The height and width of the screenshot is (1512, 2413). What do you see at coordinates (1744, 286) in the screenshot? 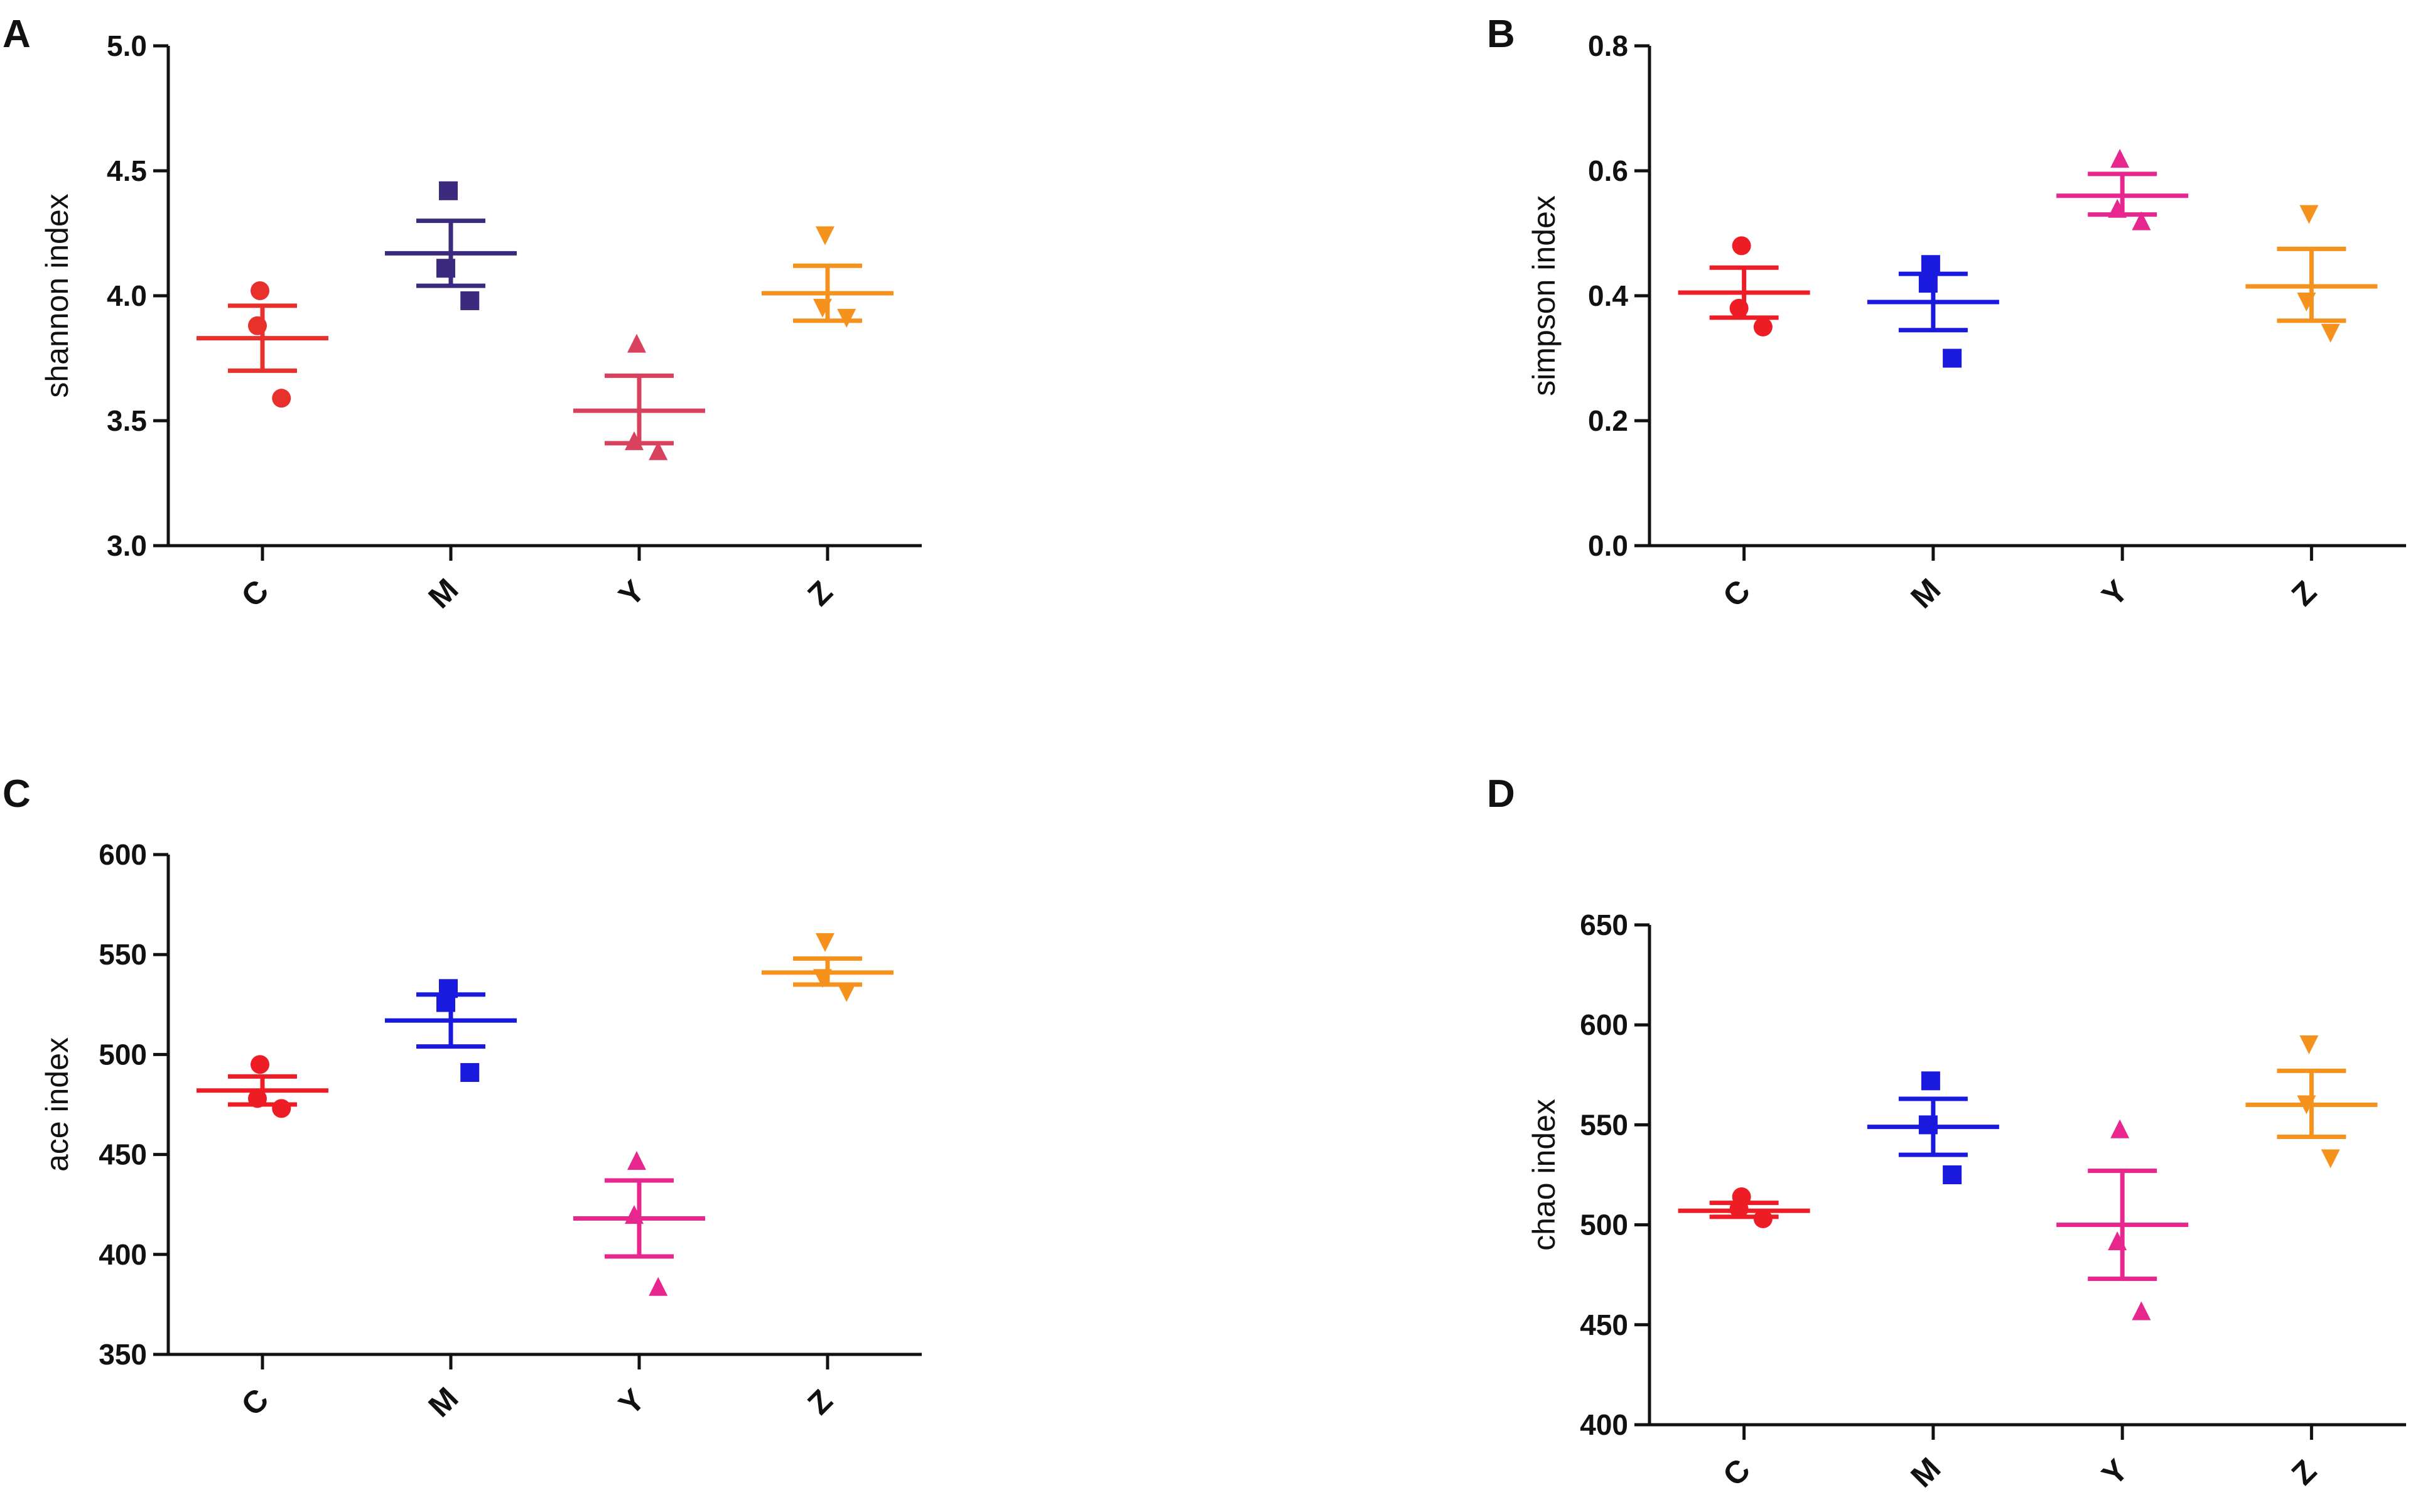
I see `panel-b-series-c` at bounding box center [1744, 286].